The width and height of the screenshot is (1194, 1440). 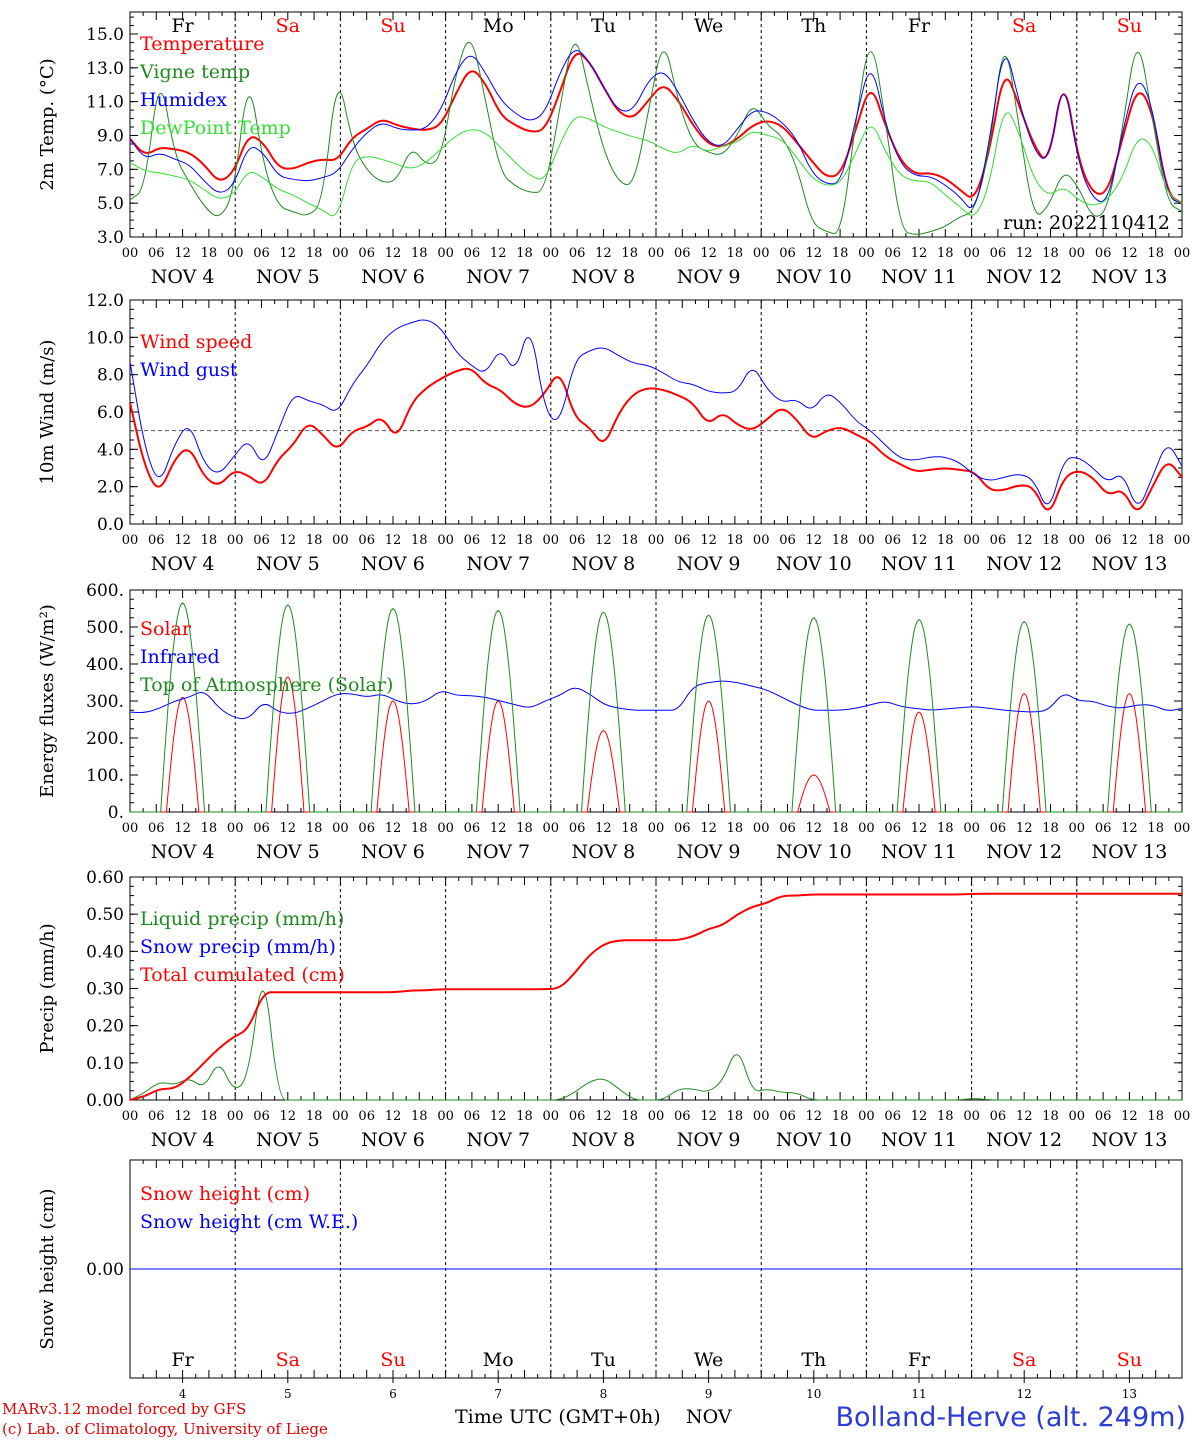 I want to click on y-tick-label: 9.0, so click(x=110, y=136).